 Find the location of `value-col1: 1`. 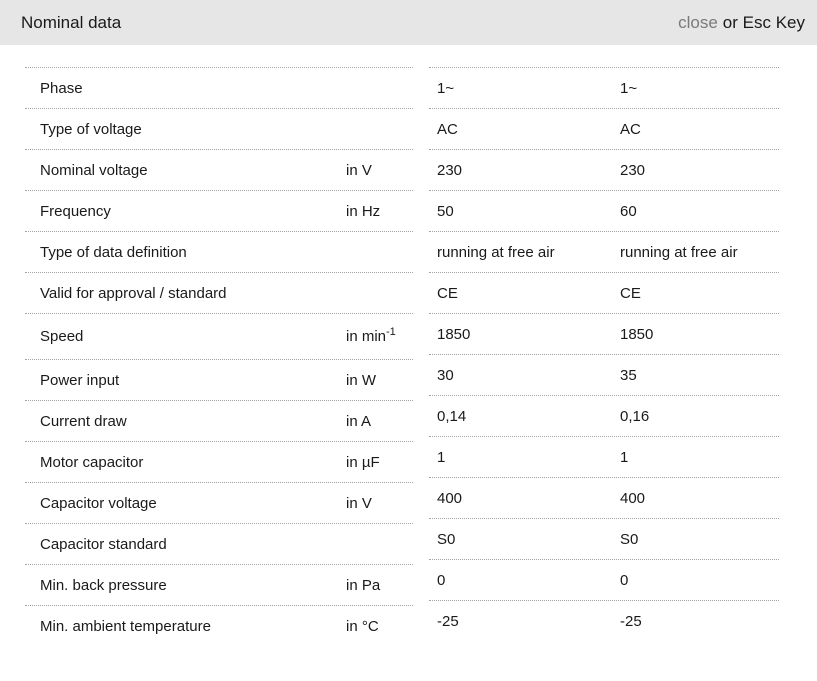

value-col1: 1 is located at coordinates (441, 457).